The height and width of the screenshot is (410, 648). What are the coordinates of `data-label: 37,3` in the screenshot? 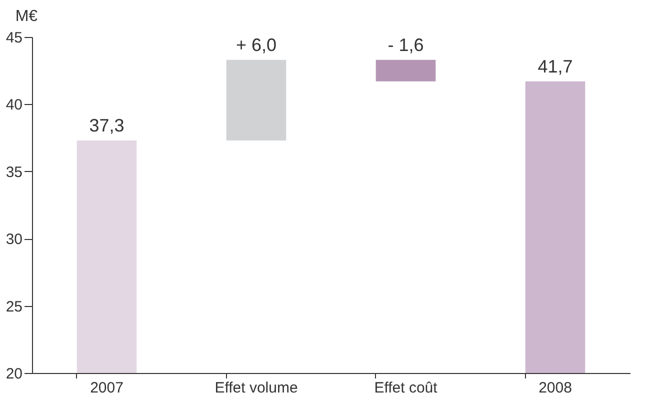 It's located at (106, 125).